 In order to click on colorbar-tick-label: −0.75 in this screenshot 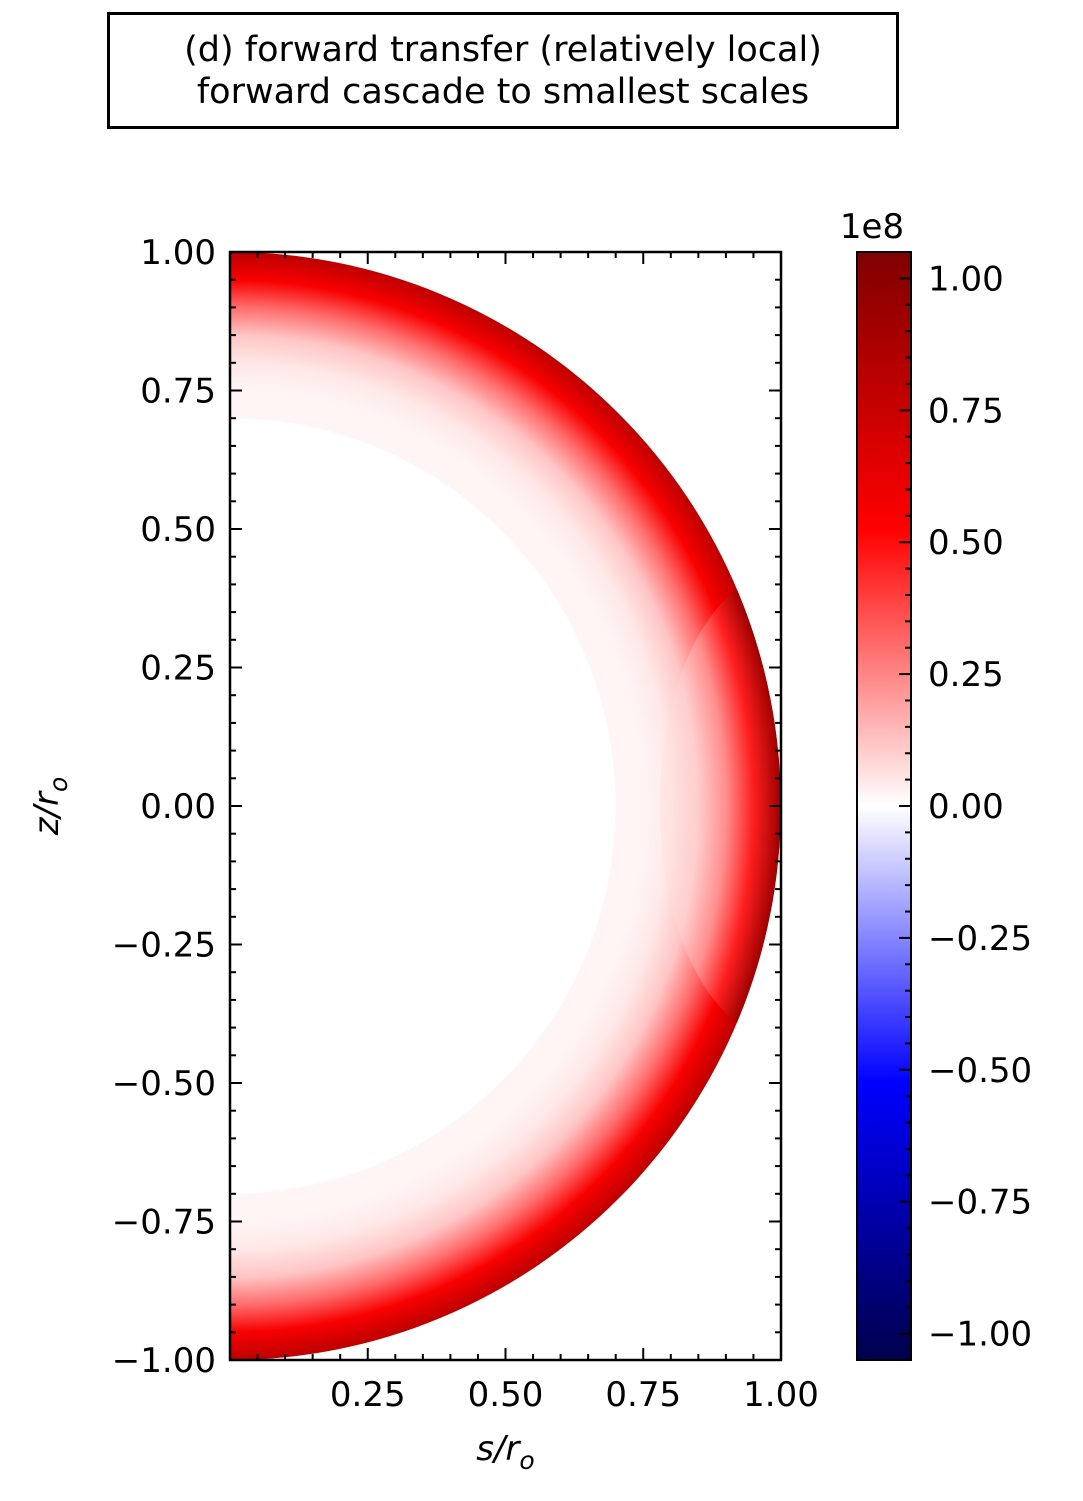, I will do `click(980, 1203)`.